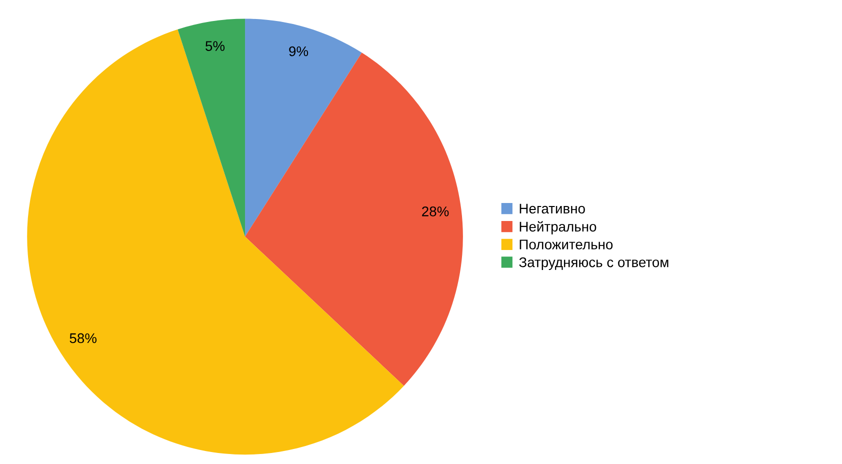  I want to click on data-label: 9%, so click(298, 51).